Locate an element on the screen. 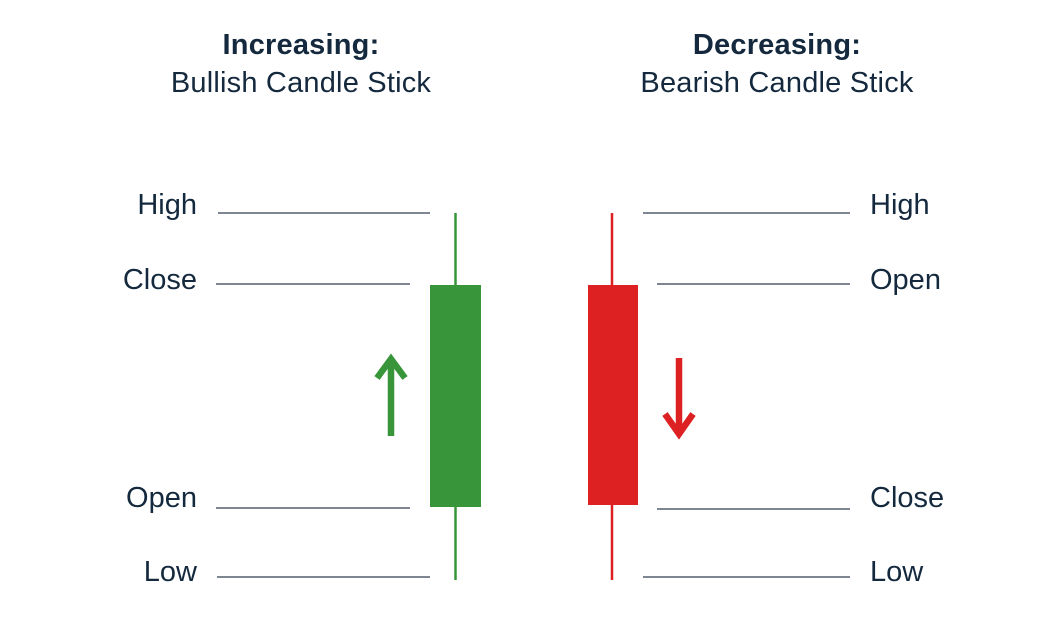  bullish-close-guide-line is located at coordinates (313, 284).